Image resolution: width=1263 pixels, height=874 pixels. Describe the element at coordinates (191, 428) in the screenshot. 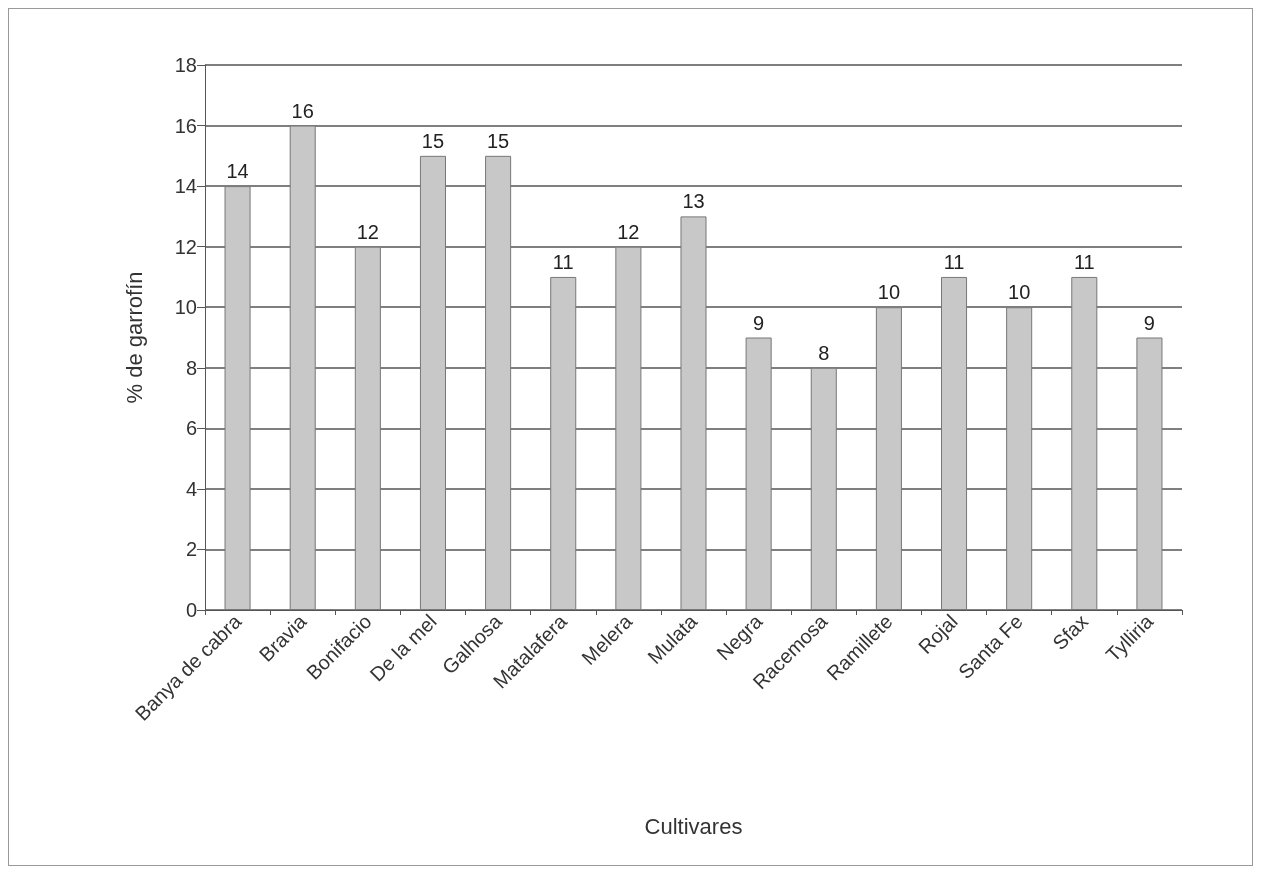

I see `y-tick-label: 6` at that location.